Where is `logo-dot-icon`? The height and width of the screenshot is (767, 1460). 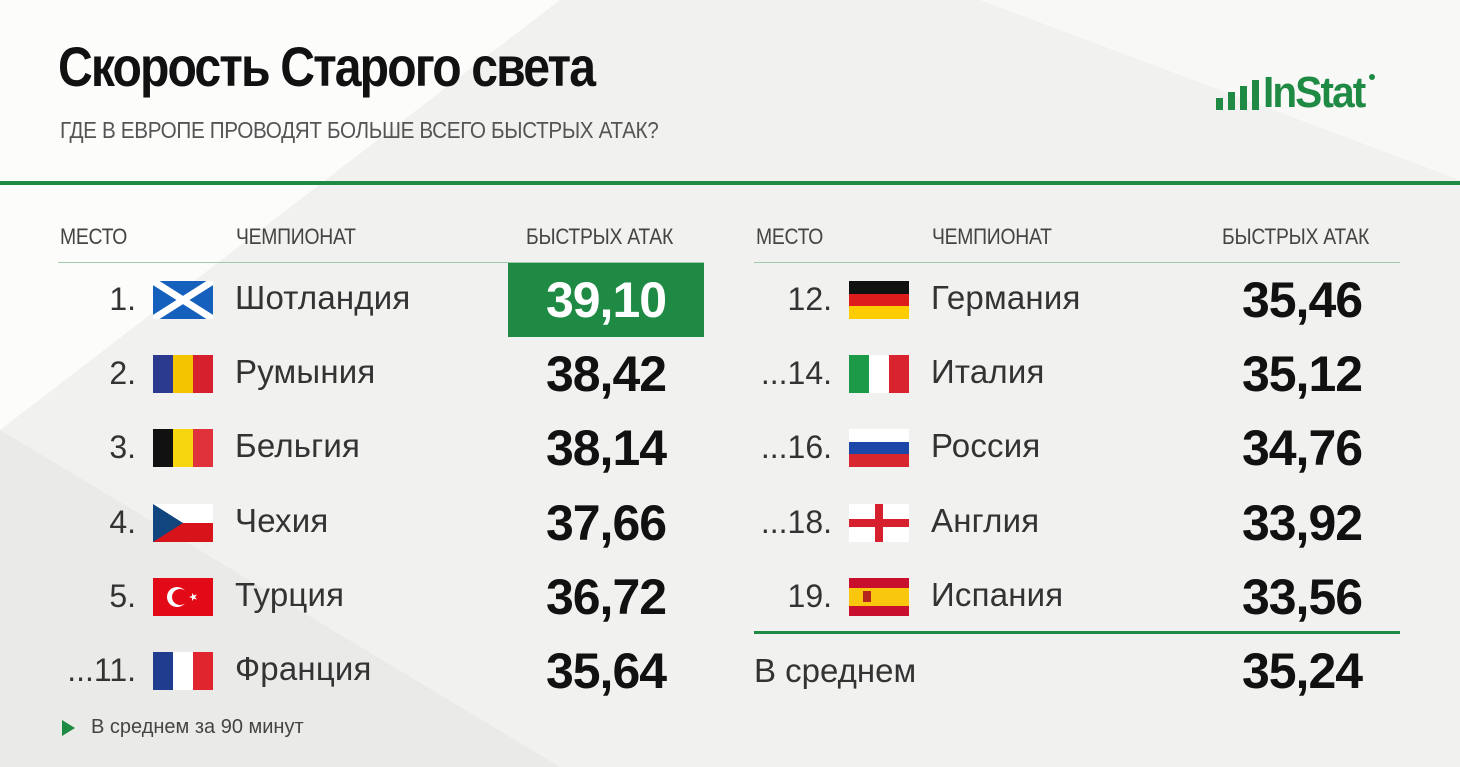 logo-dot-icon is located at coordinates (1372, 77).